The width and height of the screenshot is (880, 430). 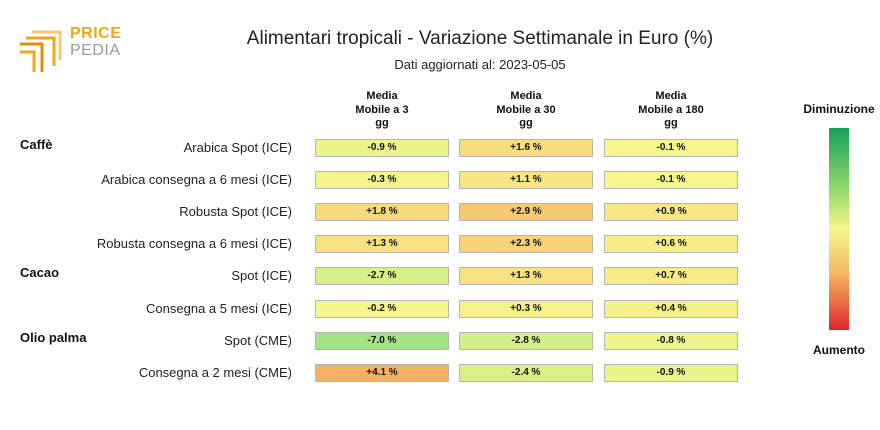 I want to click on value-cell: +2.3 %, so click(x=526, y=244).